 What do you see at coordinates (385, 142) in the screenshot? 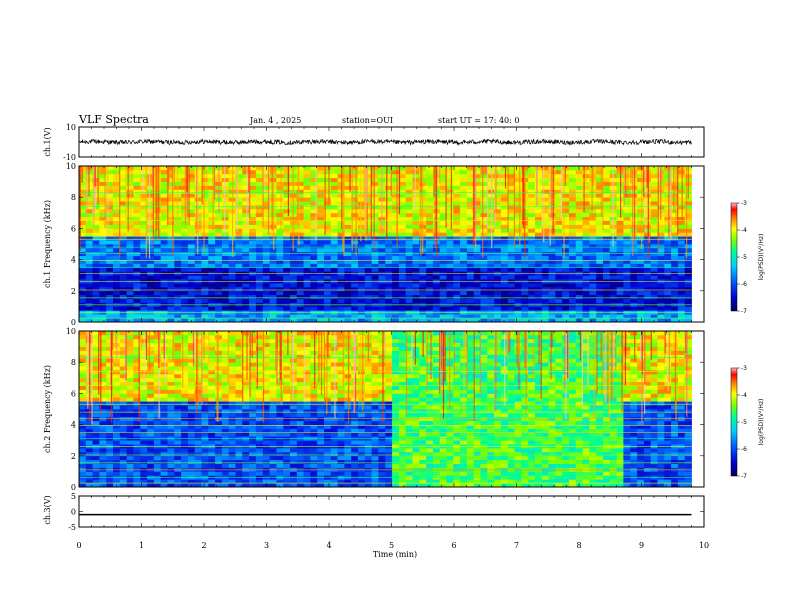
I see `ch1-waveform-line` at bounding box center [385, 142].